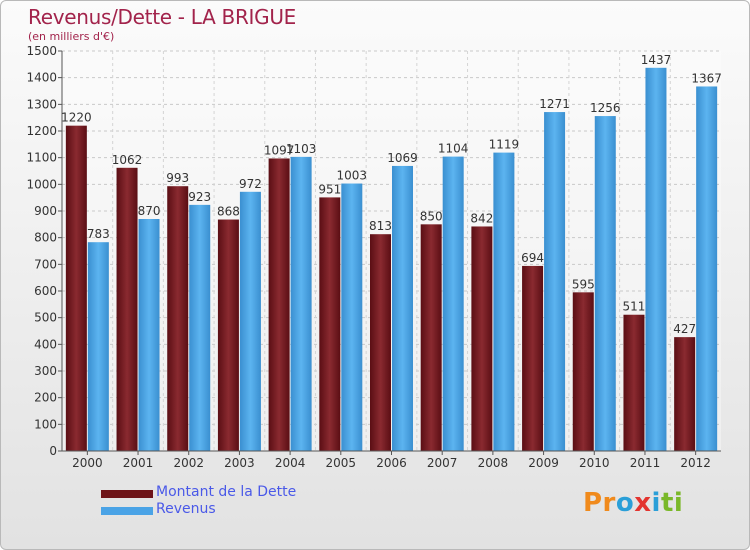 This screenshot has height=550, width=750. What do you see at coordinates (127, 160) in the screenshot?
I see `data-label-debt: 1062` at bounding box center [127, 160].